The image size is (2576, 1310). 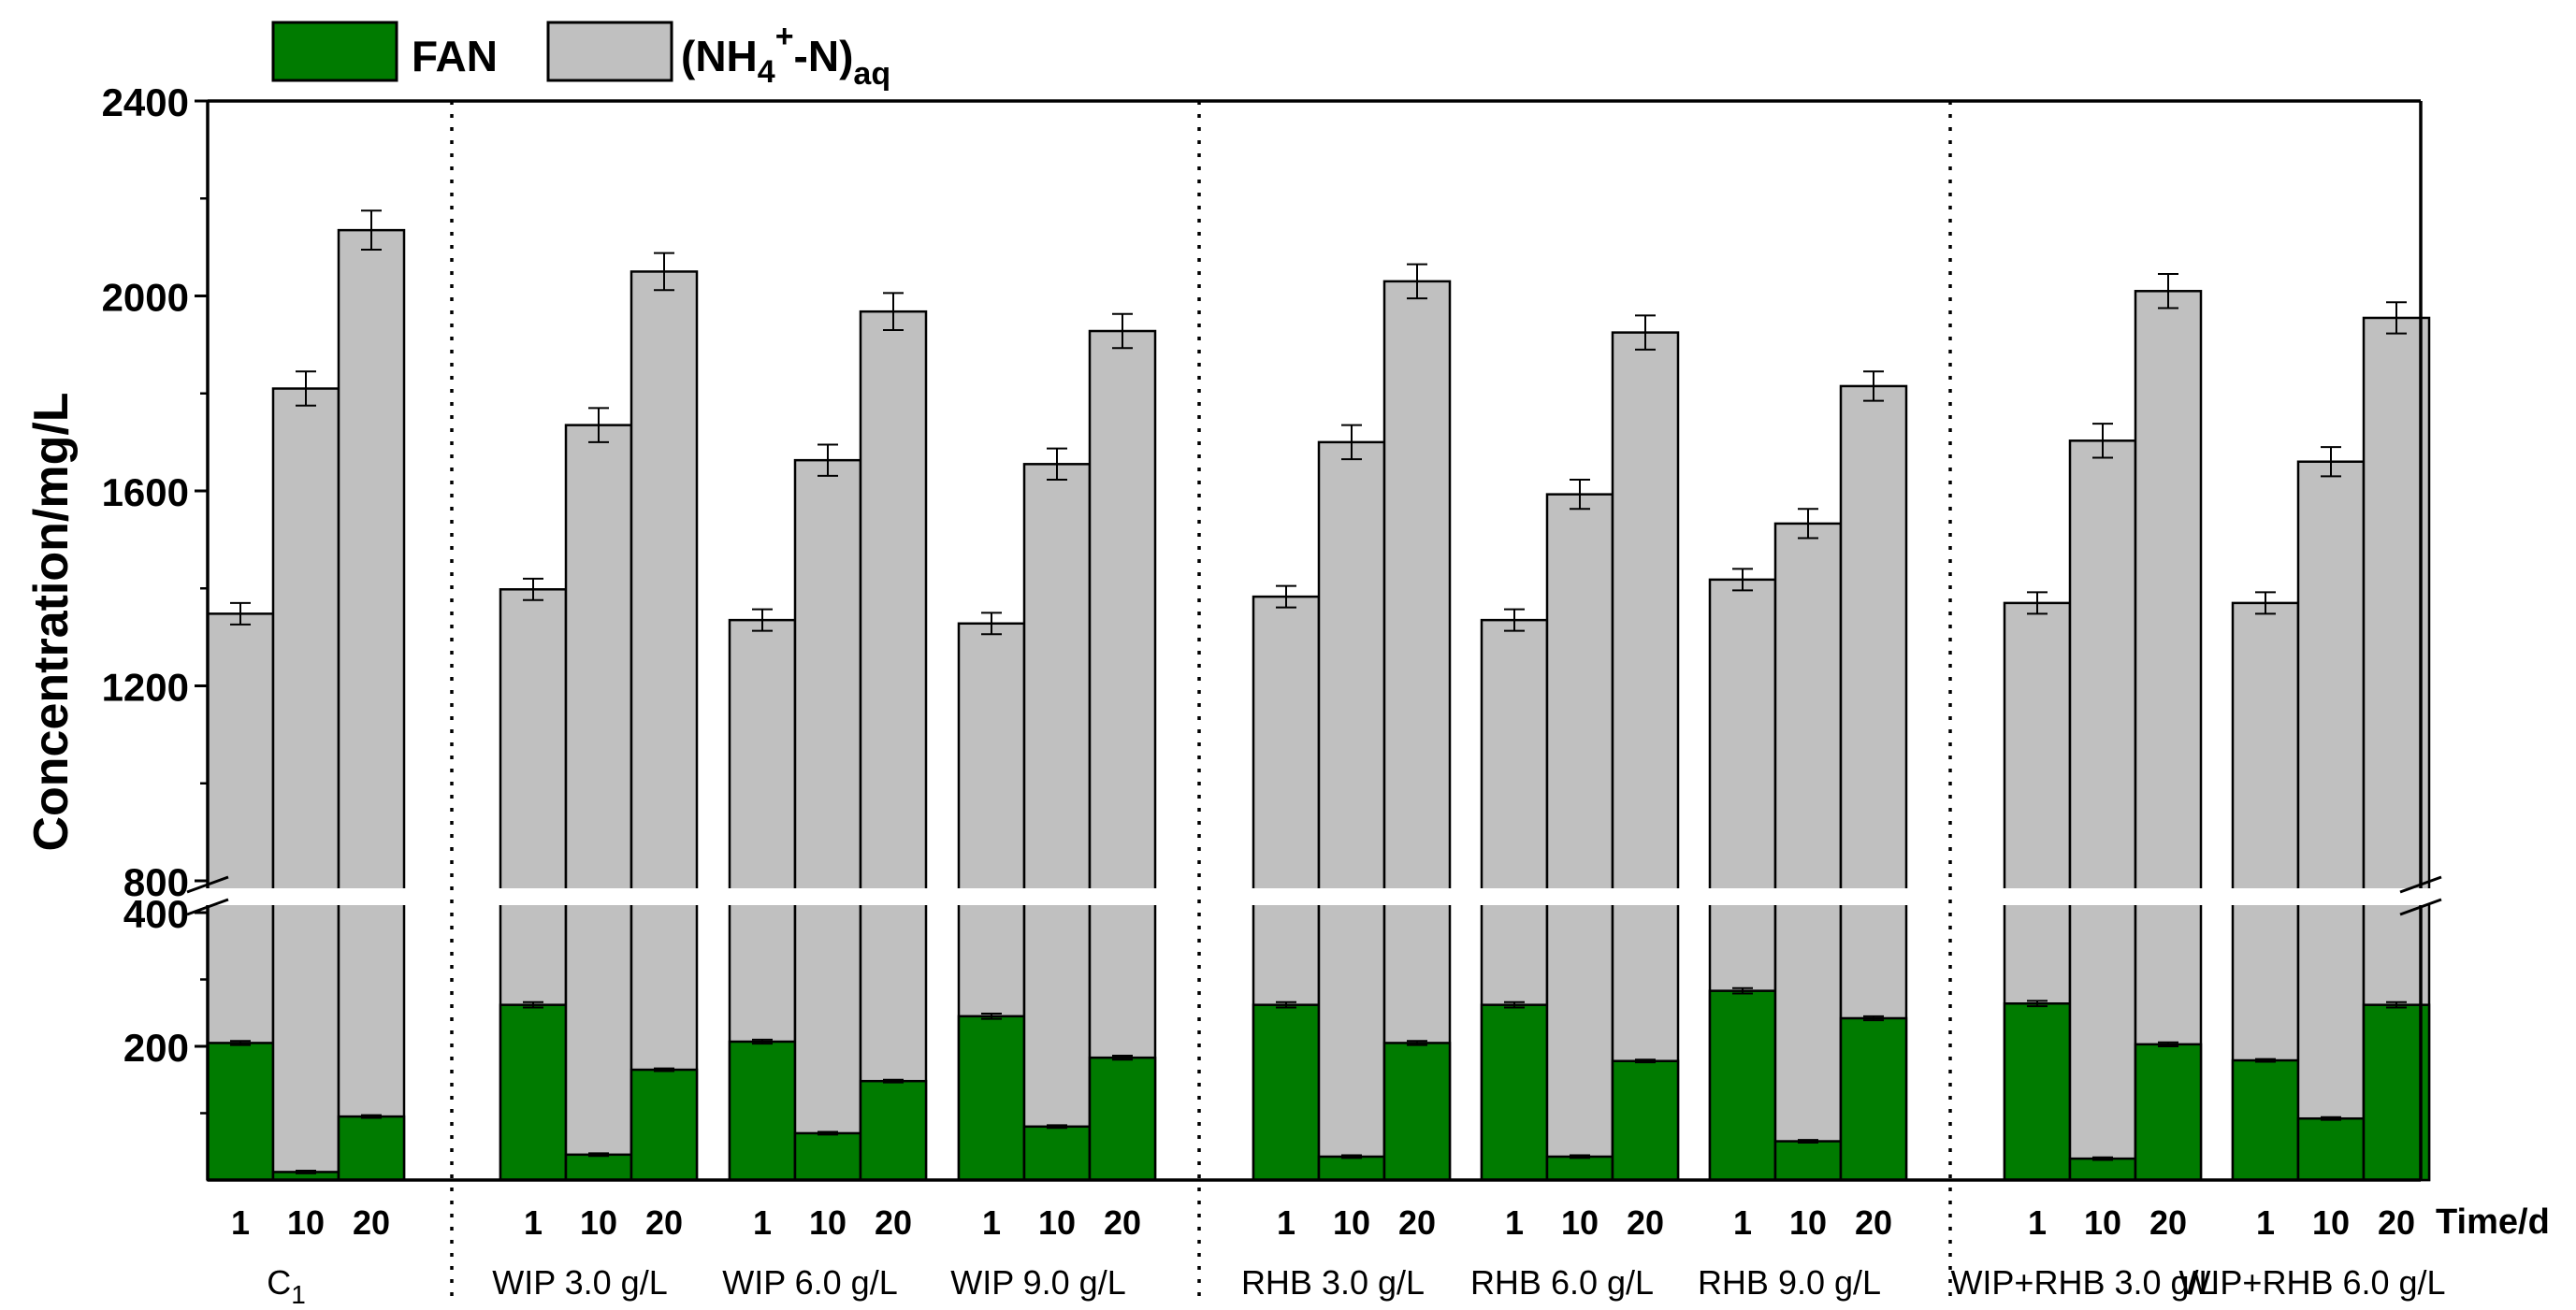 I want to click on time-label-2-0: 1, so click(x=762, y=1222).